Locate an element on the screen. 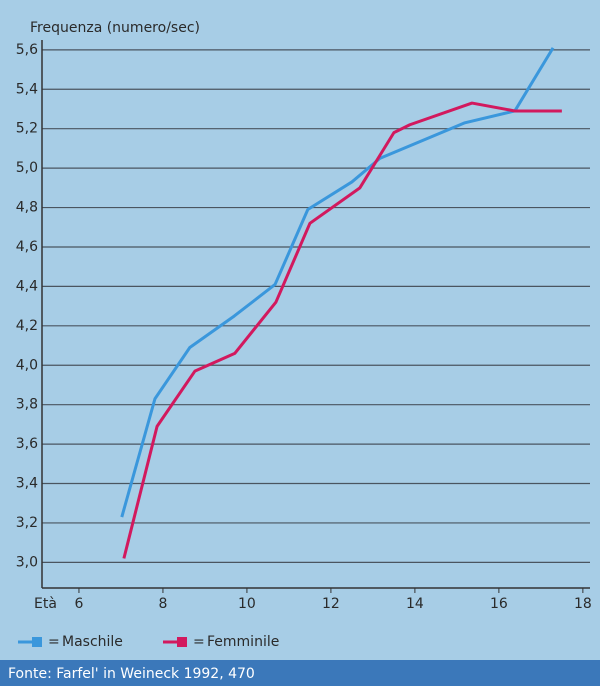 The height and width of the screenshot is (686, 600). y-tick-label: 3,4 is located at coordinates (27, 484).